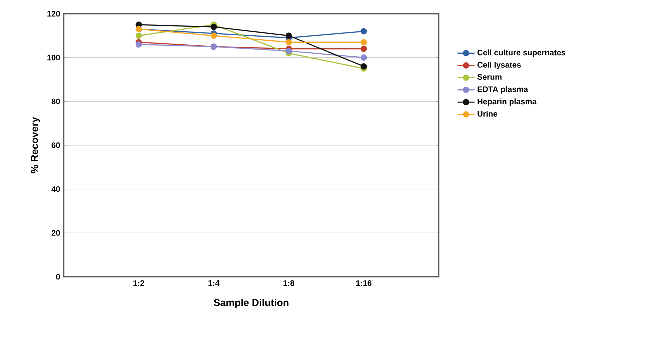  What do you see at coordinates (507, 102) in the screenshot?
I see `legend-label: Heparin plasma` at bounding box center [507, 102].